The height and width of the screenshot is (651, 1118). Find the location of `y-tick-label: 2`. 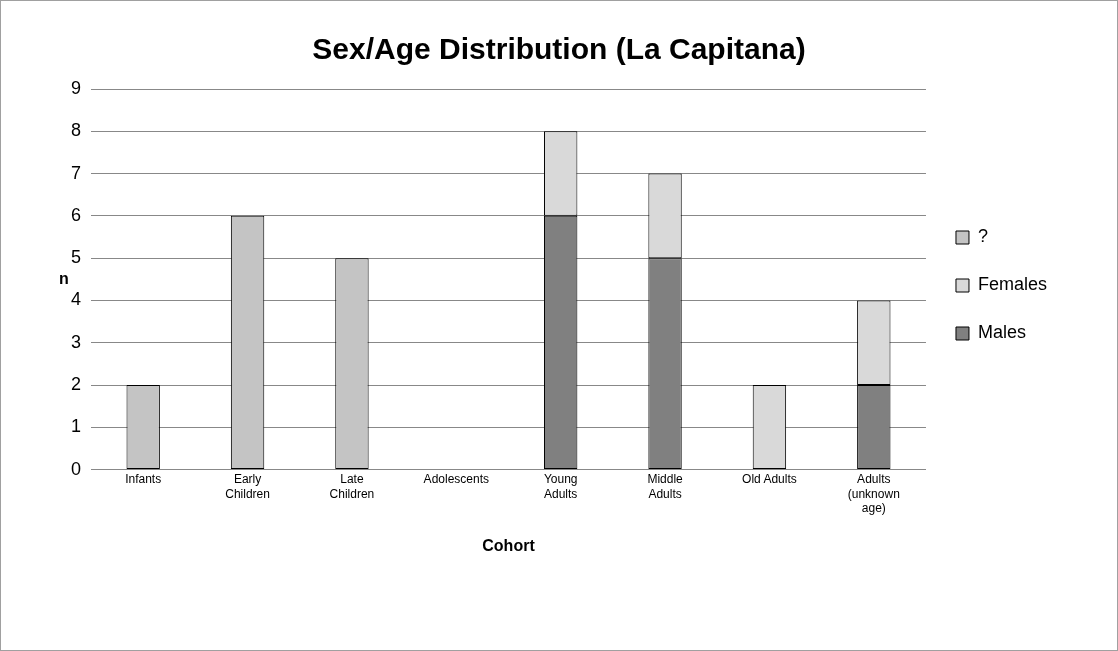

y-tick-label: 2 is located at coordinates (76, 383).